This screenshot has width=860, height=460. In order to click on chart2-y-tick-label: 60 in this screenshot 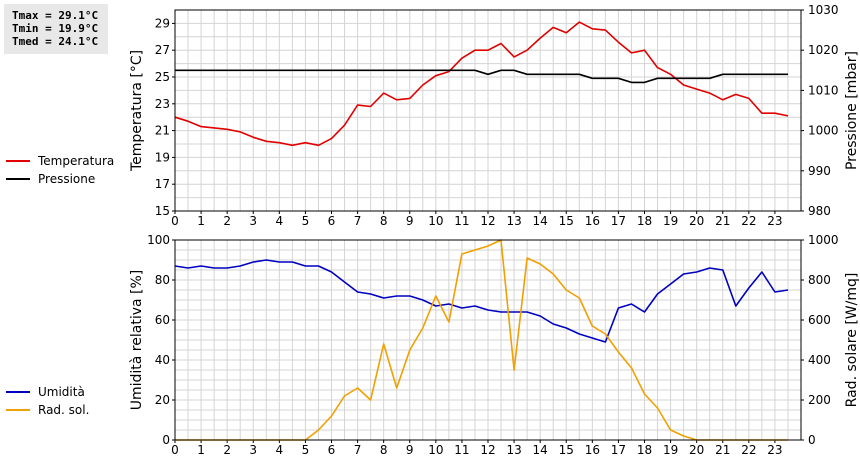, I will do `click(162, 320)`.